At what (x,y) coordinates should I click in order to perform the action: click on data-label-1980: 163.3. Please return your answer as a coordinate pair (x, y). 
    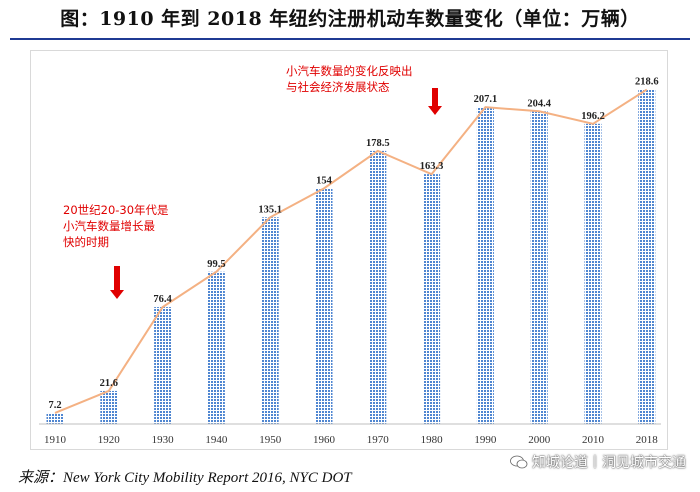
    Looking at the image, I should click on (432, 166).